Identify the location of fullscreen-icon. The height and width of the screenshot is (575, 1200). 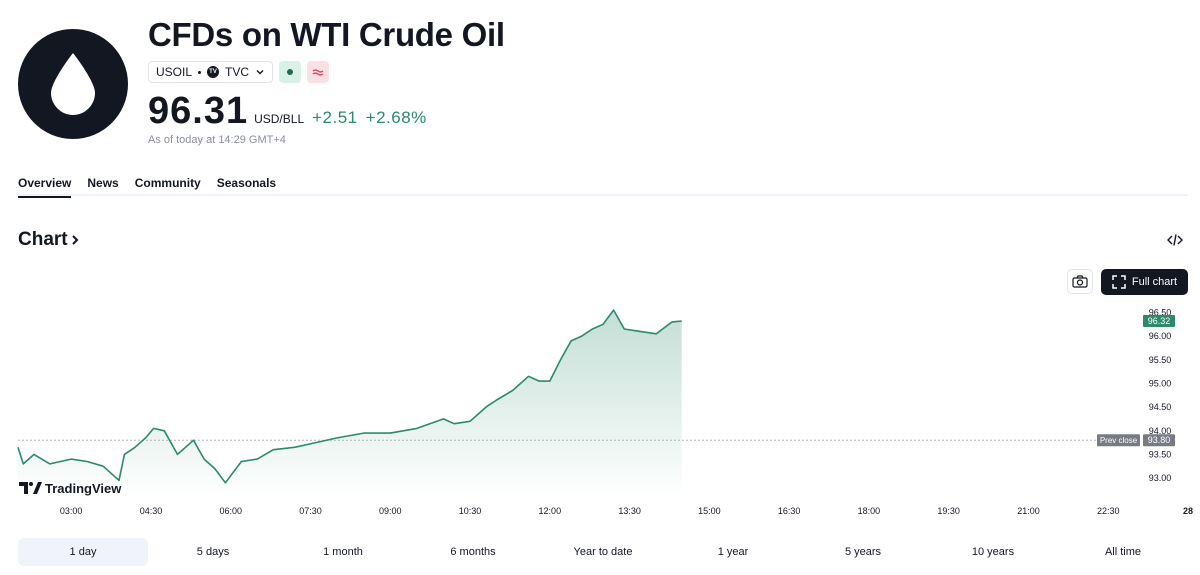
(1119, 282).